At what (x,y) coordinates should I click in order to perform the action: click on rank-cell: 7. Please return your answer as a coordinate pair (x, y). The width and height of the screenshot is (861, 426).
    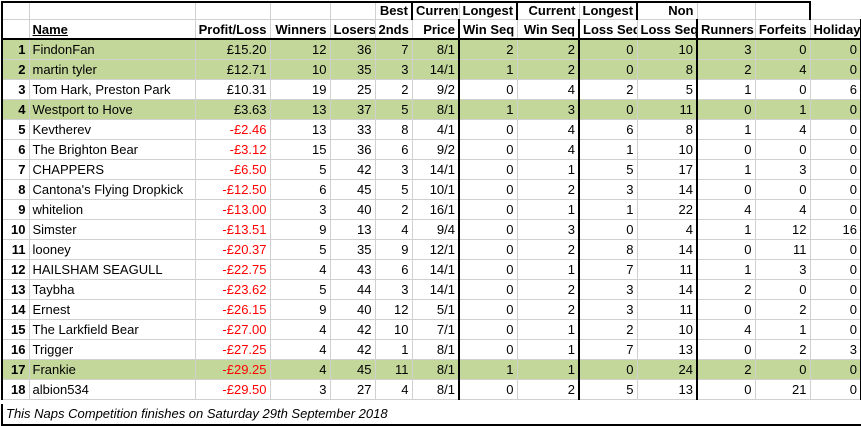
    Looking at the image, I should click on (15, 169).